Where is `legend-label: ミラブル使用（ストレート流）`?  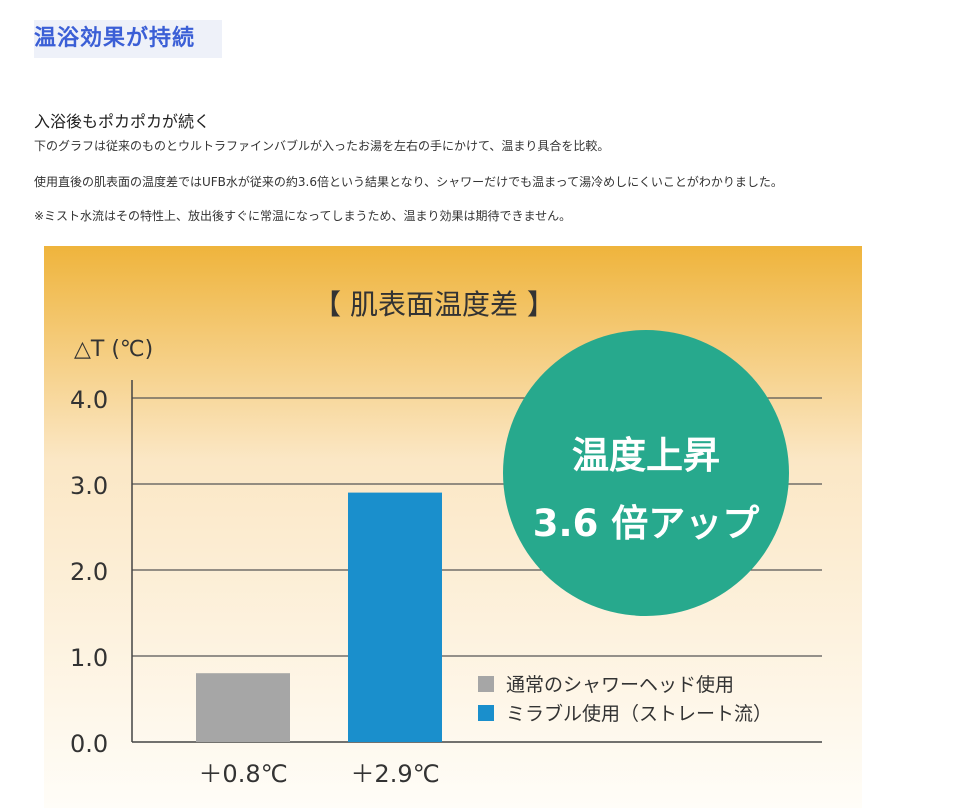 legend-label: ミラブル使用（ストレート流） is located at coordinates (639, 713).